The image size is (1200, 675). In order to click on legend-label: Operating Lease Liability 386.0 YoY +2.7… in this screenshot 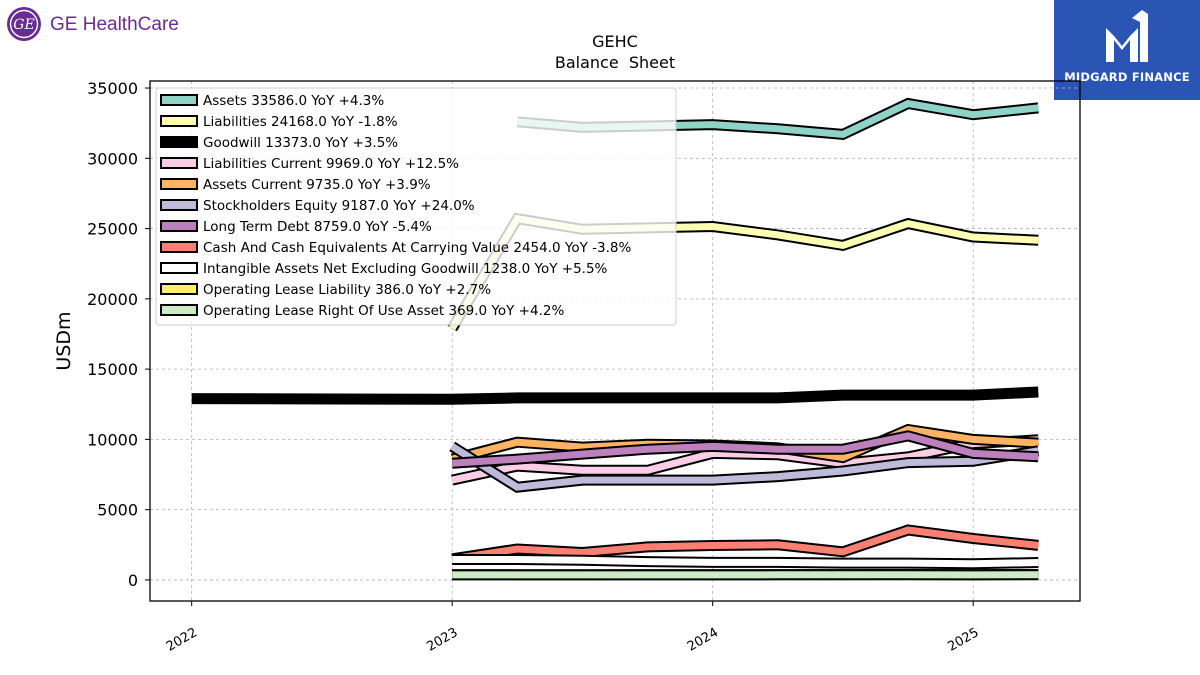, I will do `click(347, 290)`.